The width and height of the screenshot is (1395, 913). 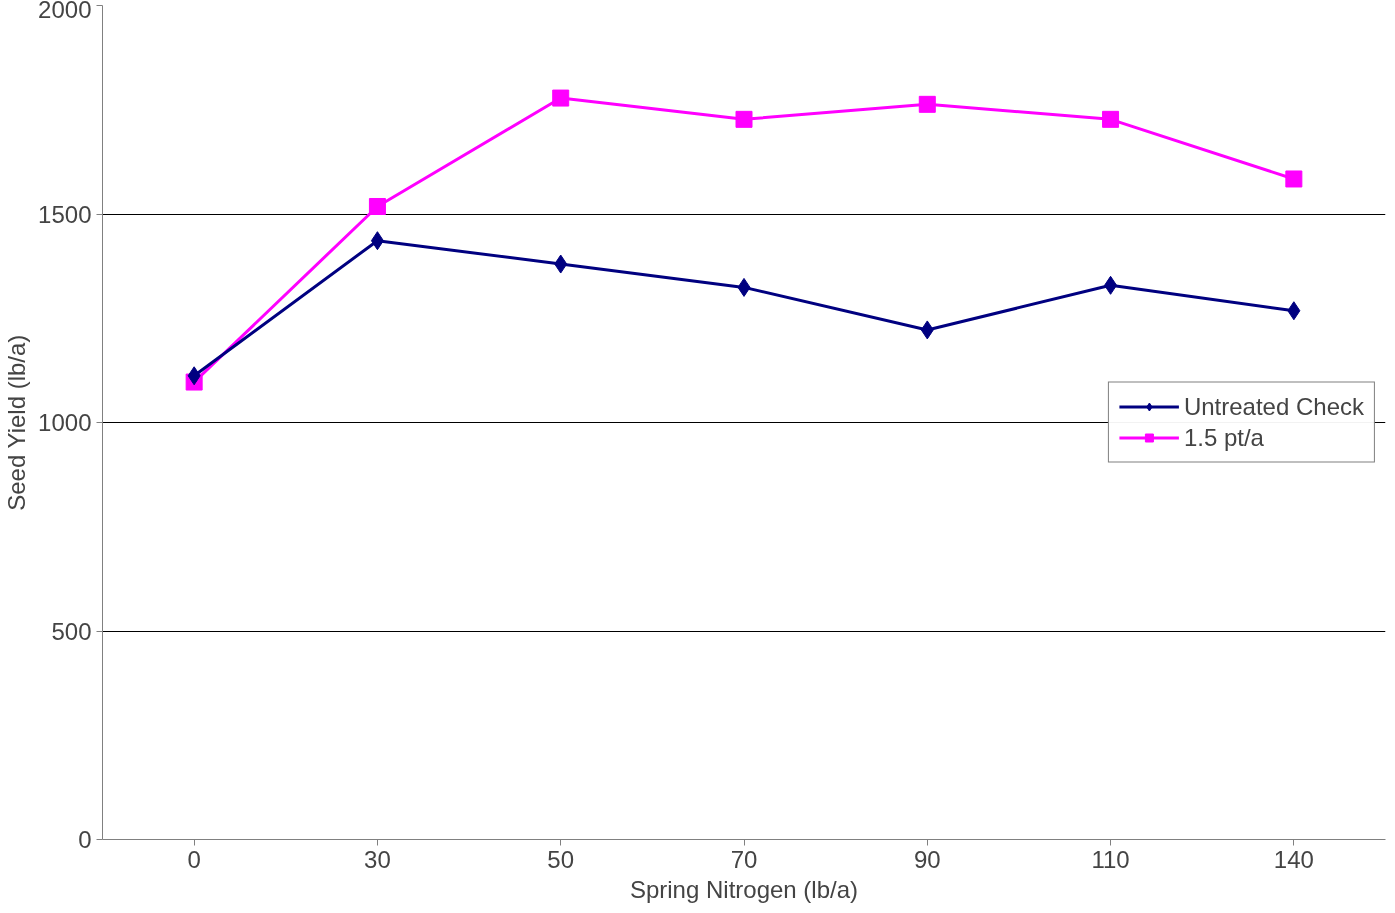 What do you see at coordinates (1293, 859) in the screenshot?
I see `x-tick-label: 140` at bounding box center [1293, 859].